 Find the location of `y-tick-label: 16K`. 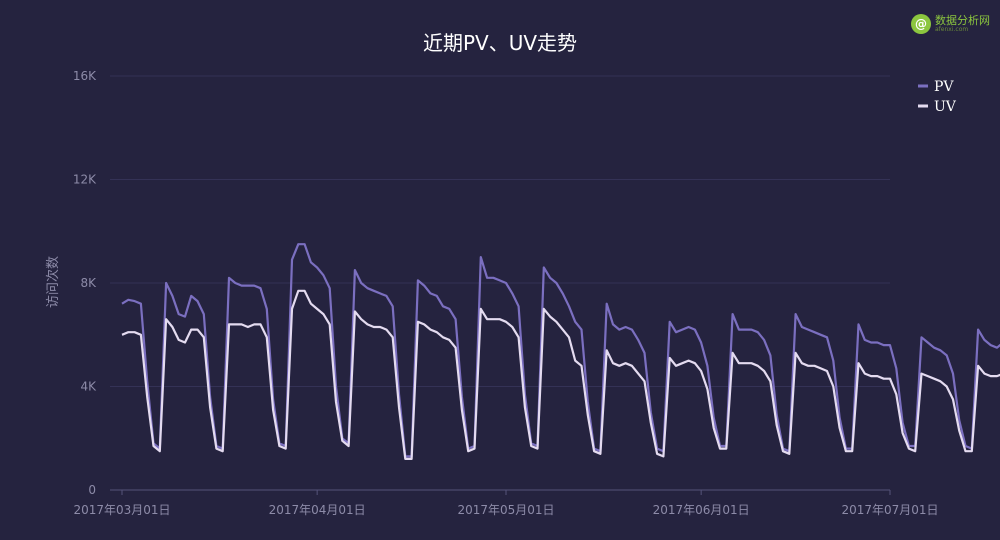

y-tick-label: 16K is located at coordinates (85, 76).